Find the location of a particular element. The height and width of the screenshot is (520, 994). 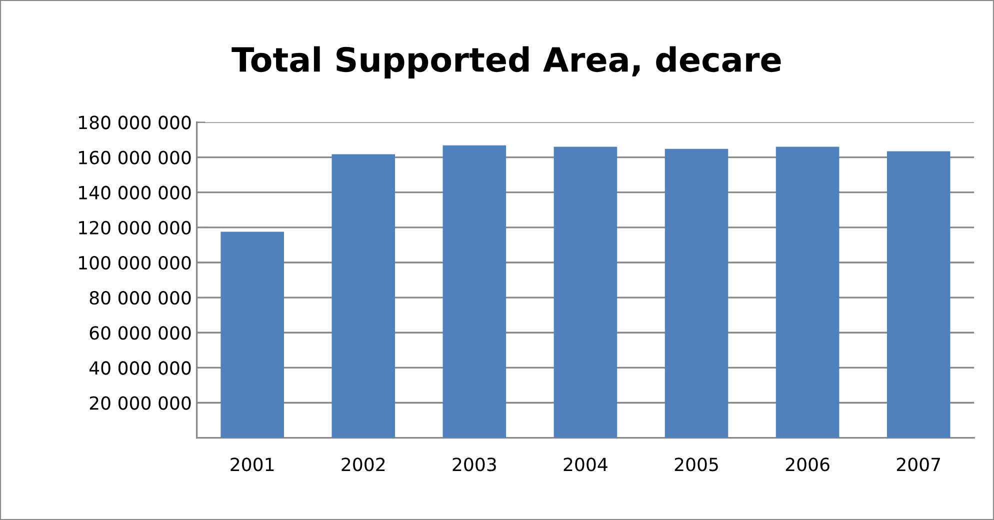

y-tick-label: 40 000 000 is located at coordinates (140, 368).